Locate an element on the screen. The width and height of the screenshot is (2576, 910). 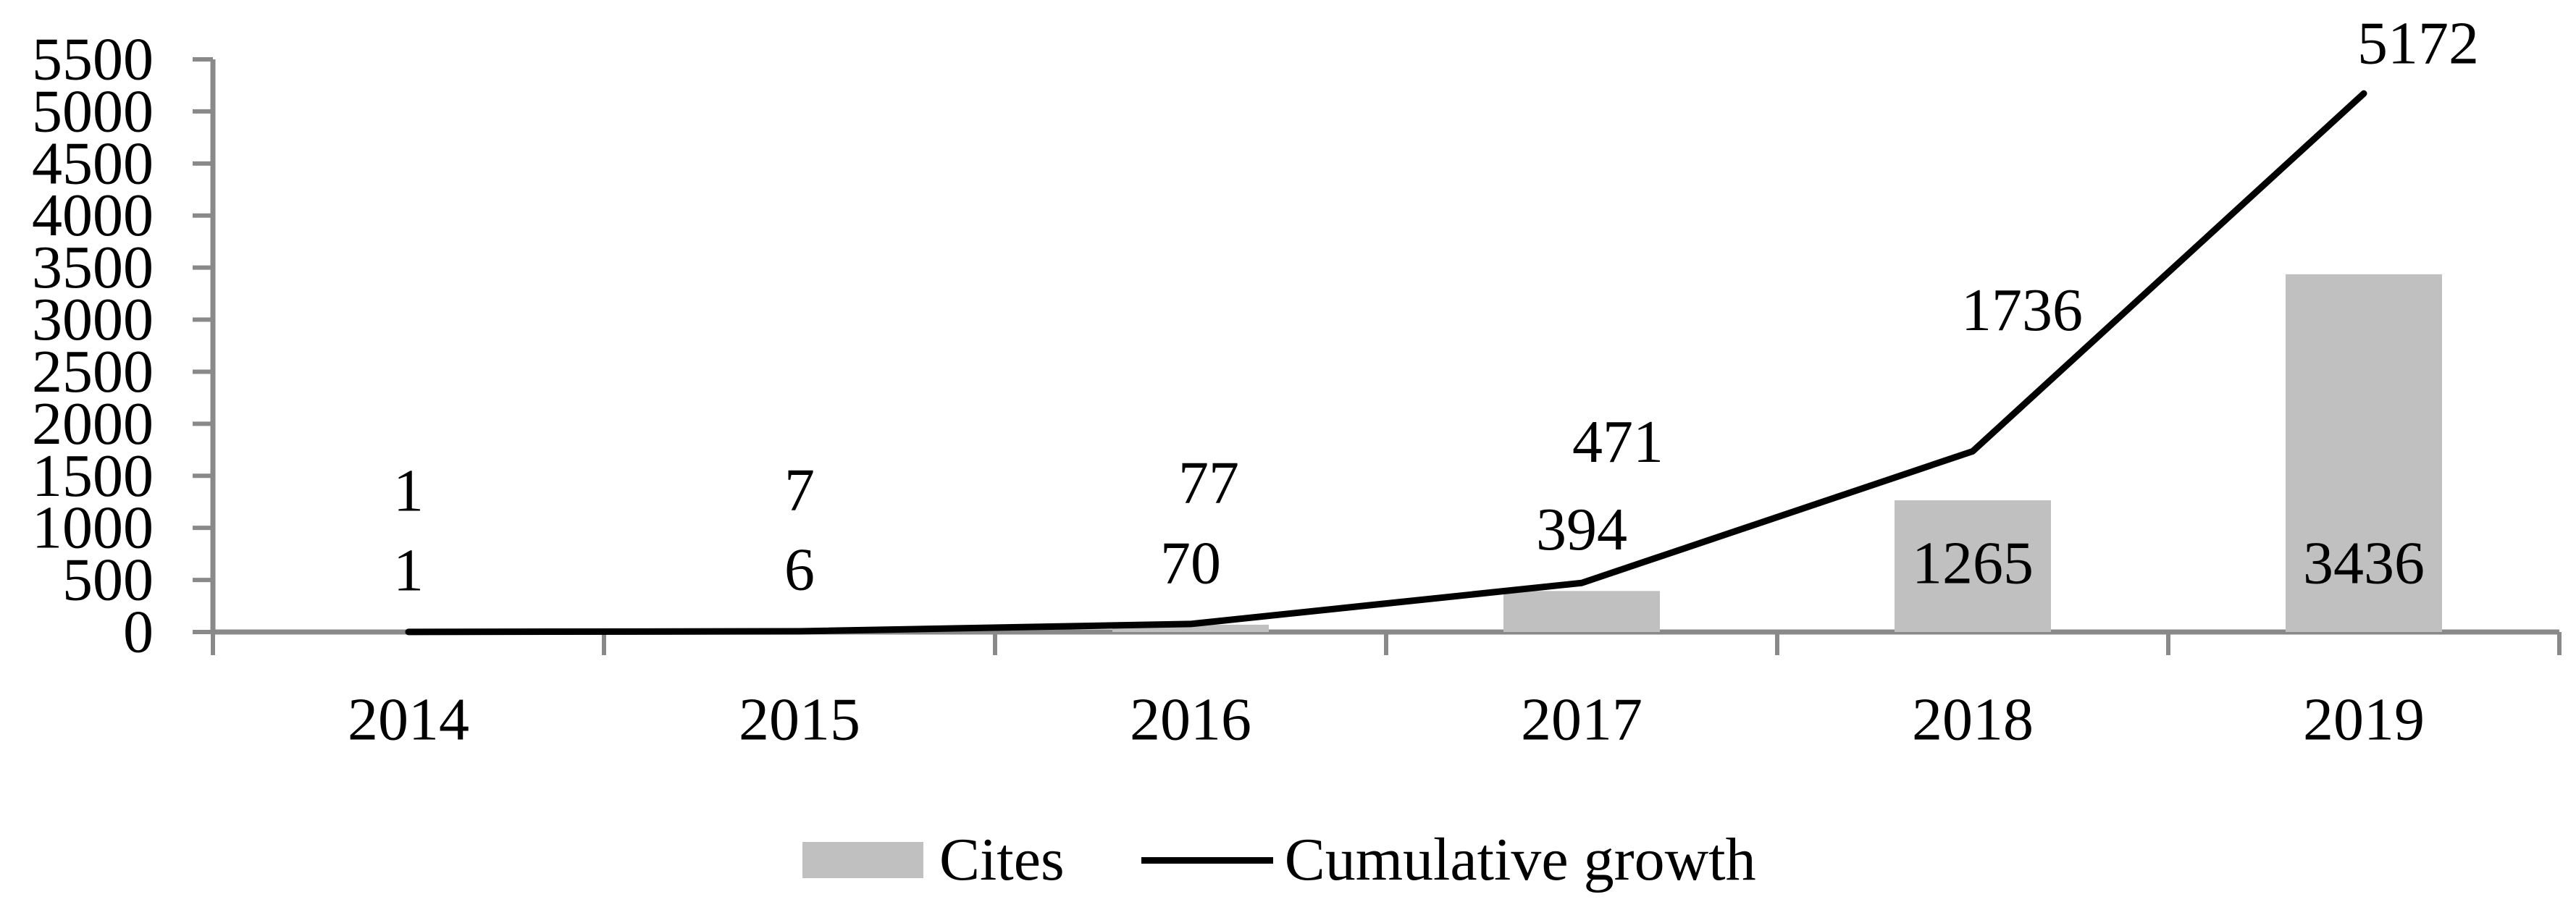
bar-data-label: 3436 is located at coordinates (2364, 563).